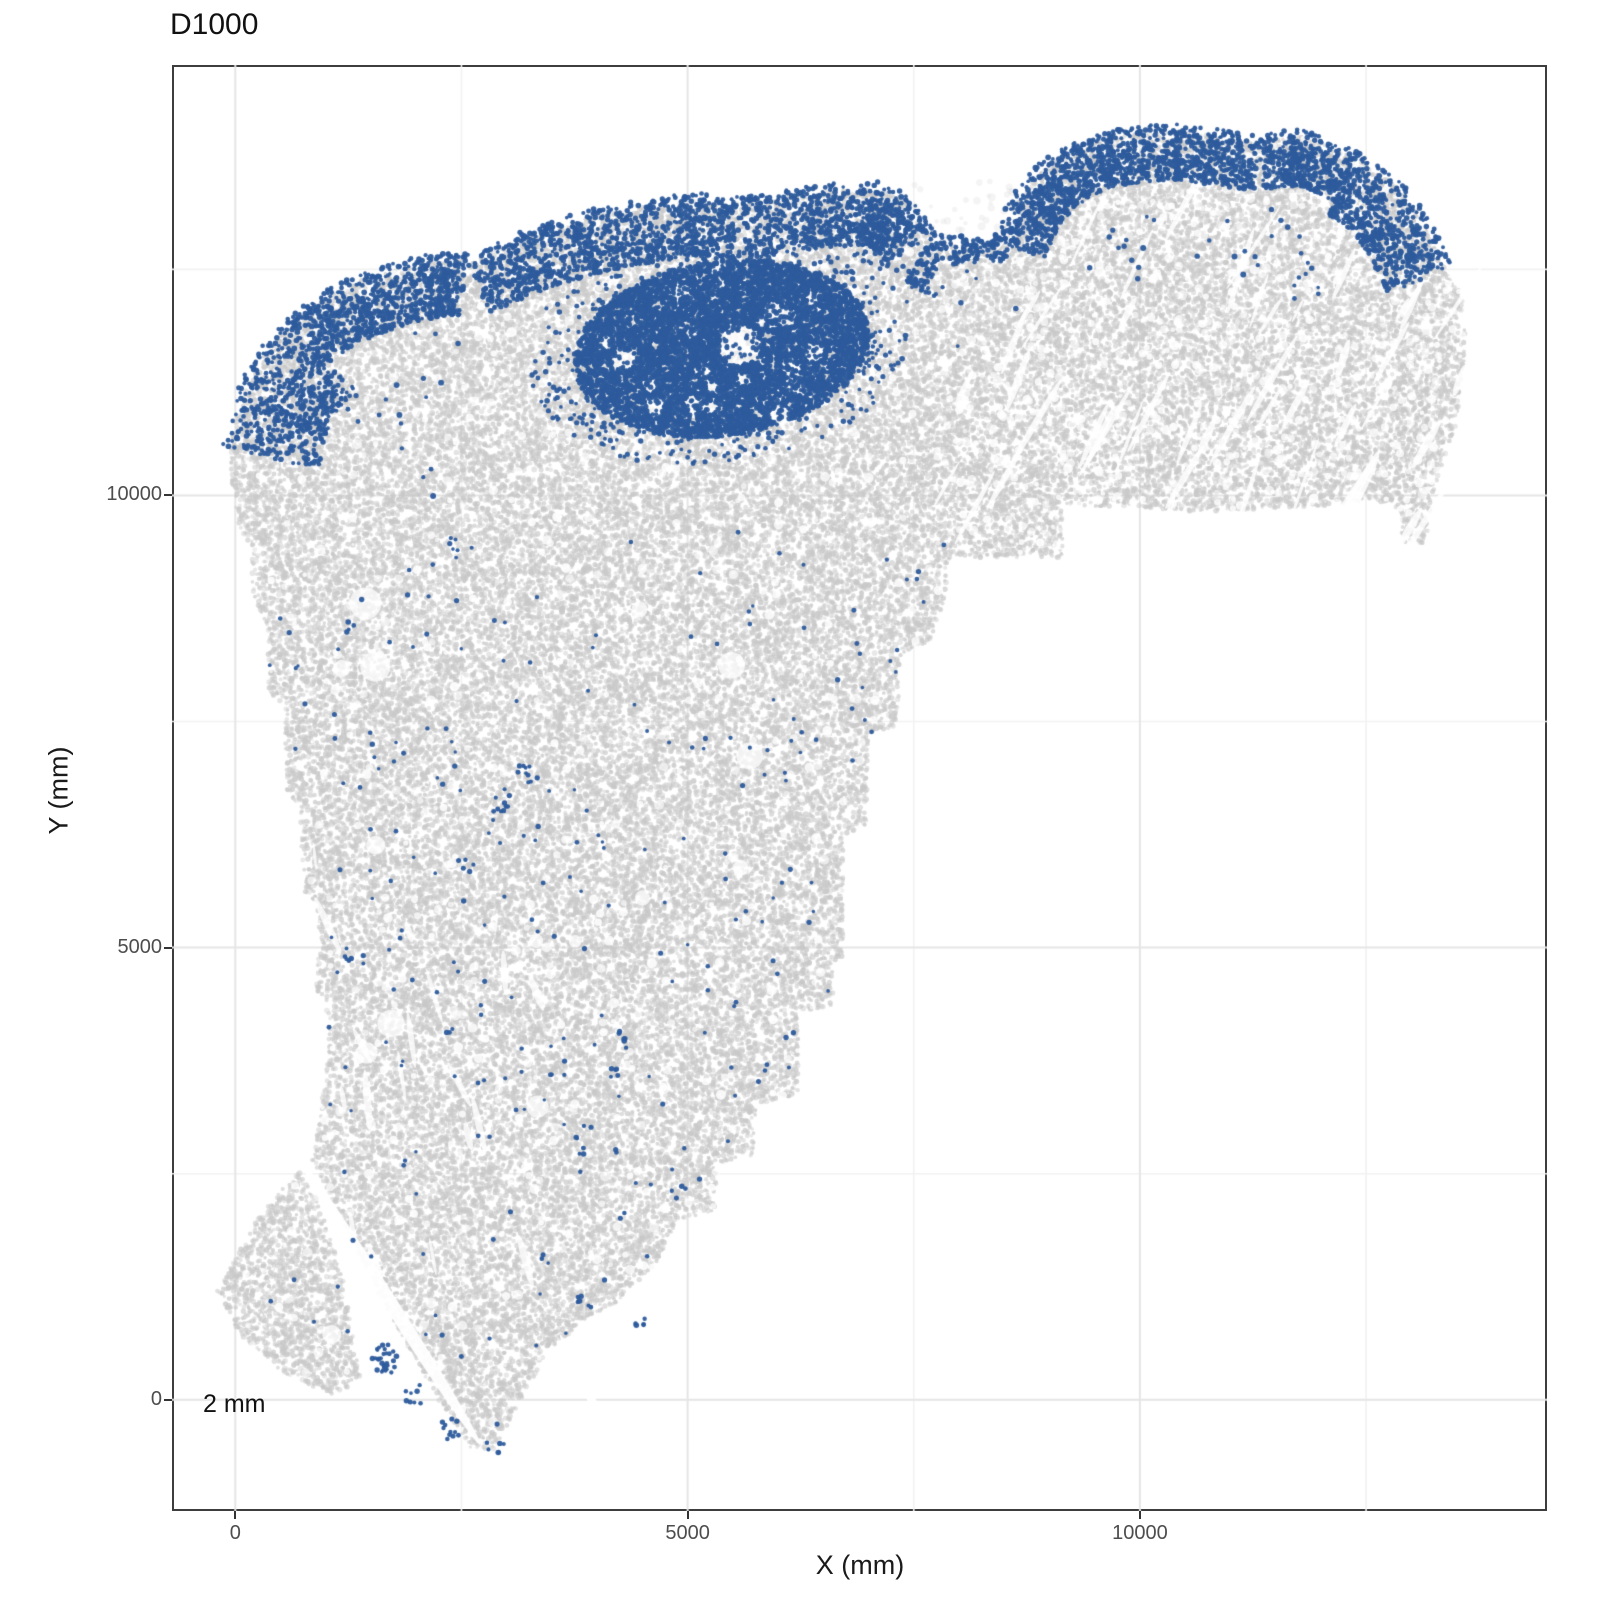 This screenshot has width=1600, height=1600. I want to click on x-tick-label: 10000, so click(1140, 1533).